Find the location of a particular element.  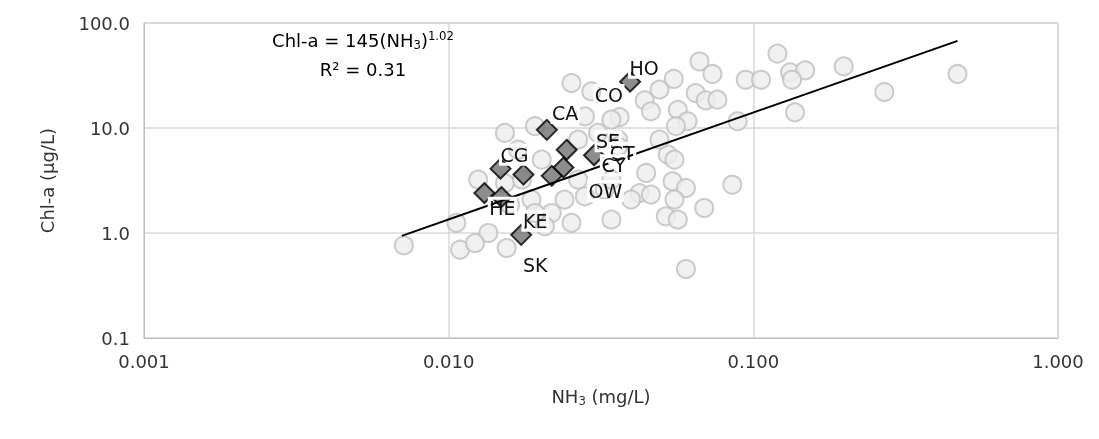

x-tick-label: 0.100 is located at coordinates (753, 361).